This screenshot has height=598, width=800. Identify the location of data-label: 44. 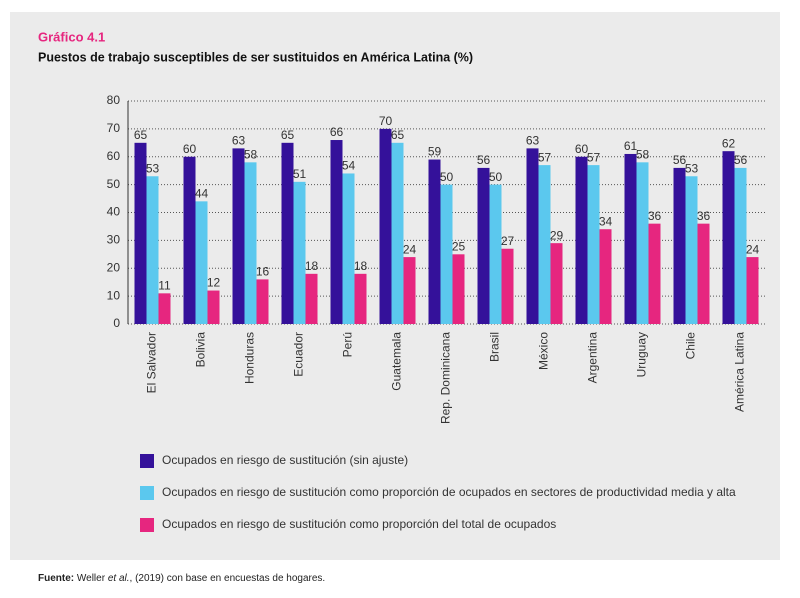
(202, 194).